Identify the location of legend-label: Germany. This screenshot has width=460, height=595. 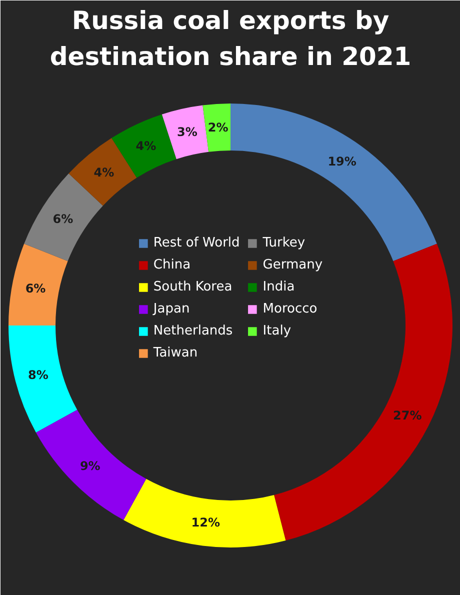
(292, 264).